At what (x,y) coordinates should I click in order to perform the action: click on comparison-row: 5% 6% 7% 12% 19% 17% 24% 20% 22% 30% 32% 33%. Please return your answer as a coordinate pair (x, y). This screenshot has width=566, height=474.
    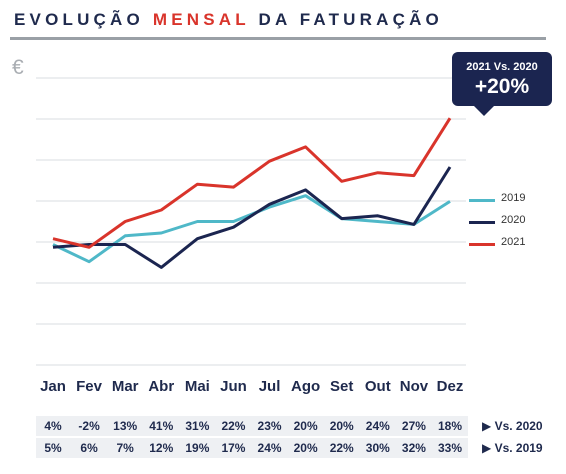
    Looking at the image, I should click on (252, 448).